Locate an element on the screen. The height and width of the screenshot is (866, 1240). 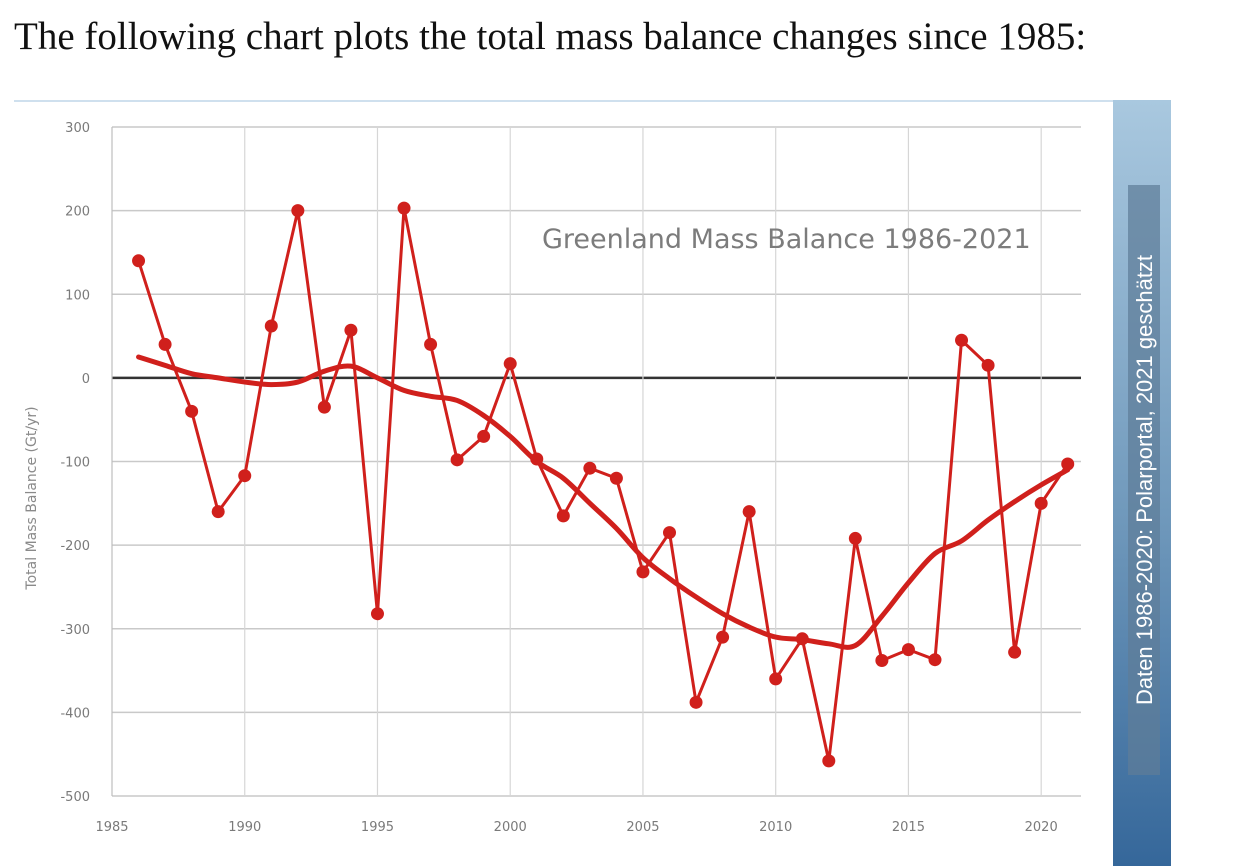
y-tick-label: -500 is located at coordinates (75, 797).